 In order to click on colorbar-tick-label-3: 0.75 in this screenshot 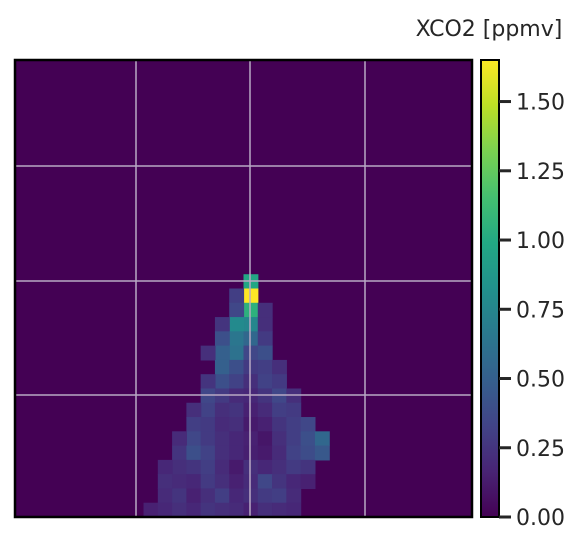, I will do `click(540, 310)`.